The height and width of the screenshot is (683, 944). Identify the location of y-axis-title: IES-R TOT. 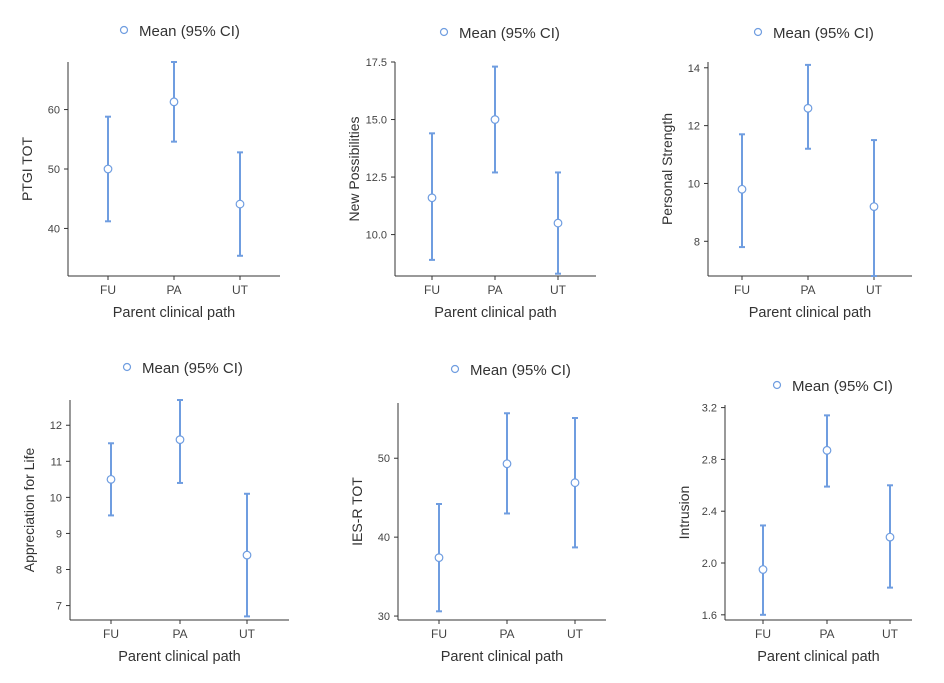
(357, 511).